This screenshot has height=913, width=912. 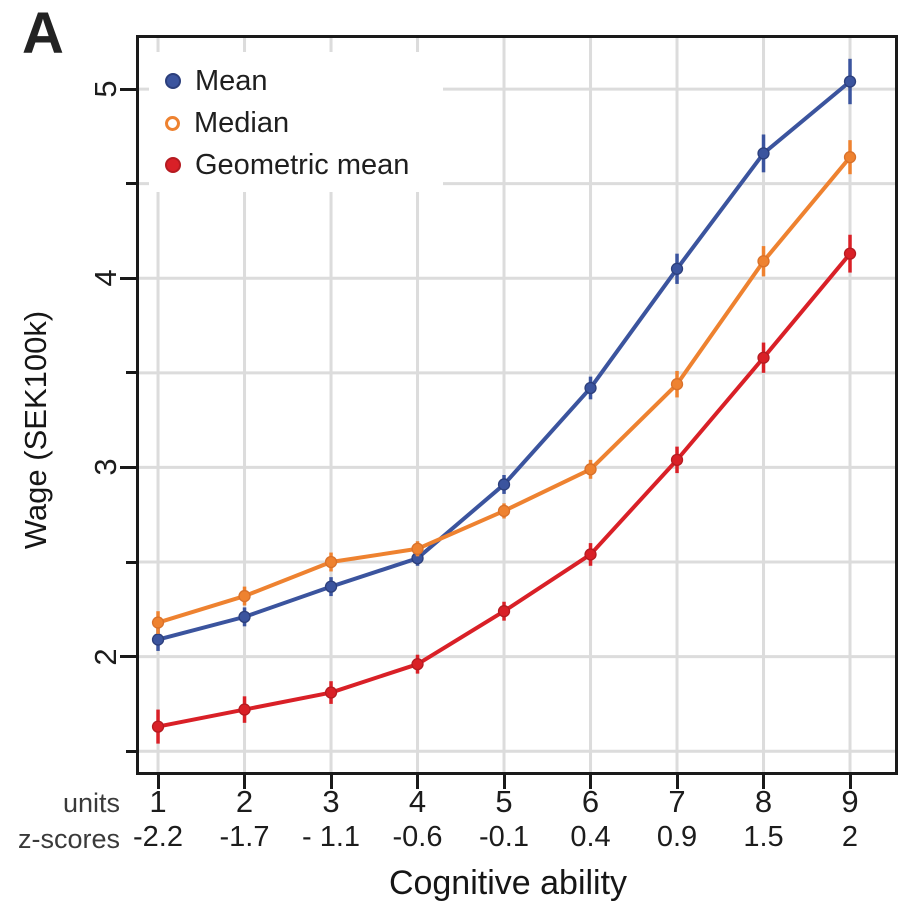 I want to click on legend-item-median: Median, so click(x=287, y=123).